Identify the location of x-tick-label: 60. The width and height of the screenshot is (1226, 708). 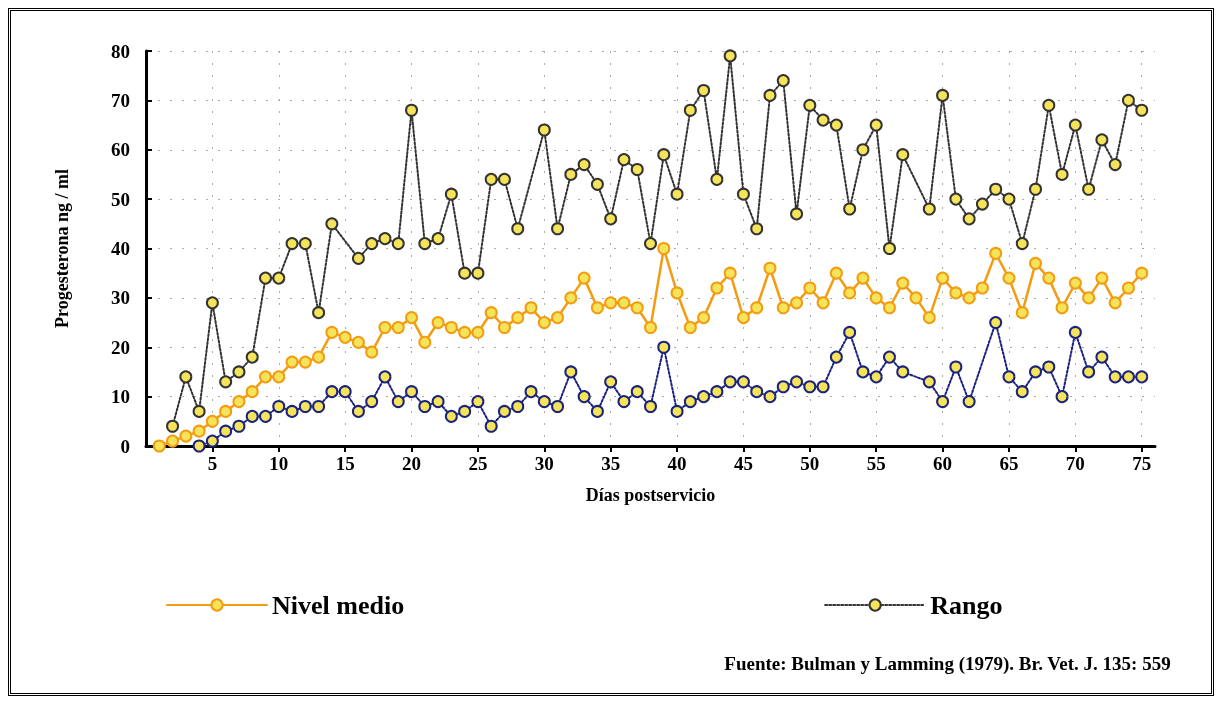
(943, 463).